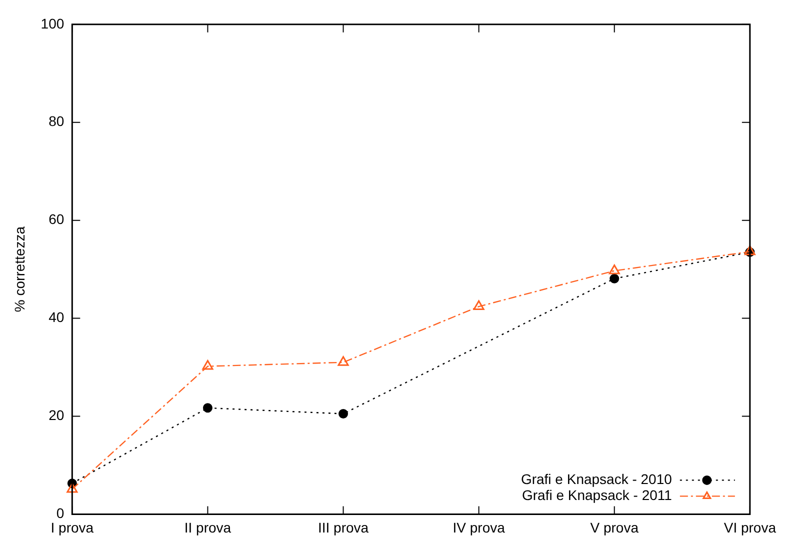  Describe the element at coordinates (208, 527) in the screenshot. I see `x-tick-label: II prova` at that location.